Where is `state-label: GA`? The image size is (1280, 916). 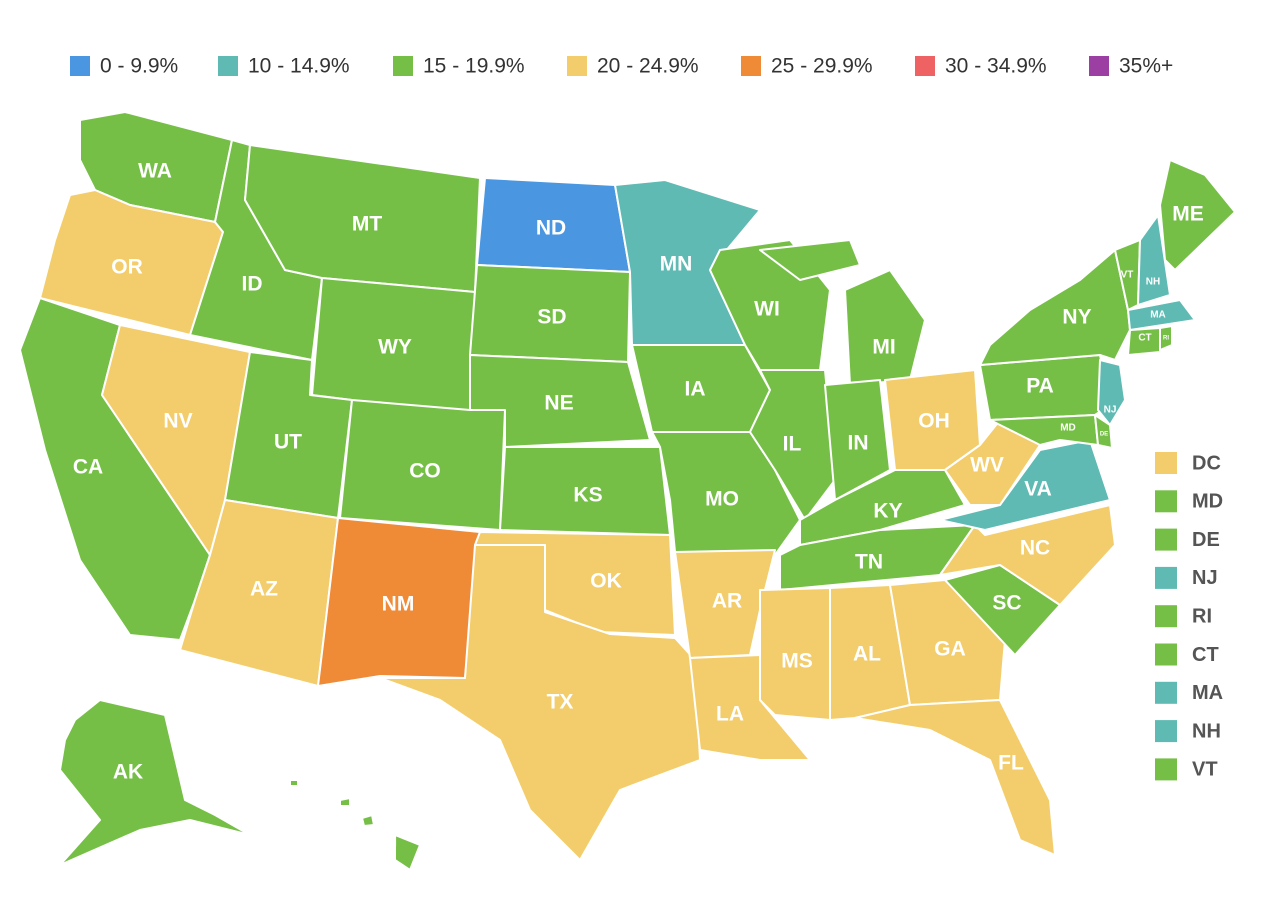
state-label: GA is located at coordinates (950, 649).